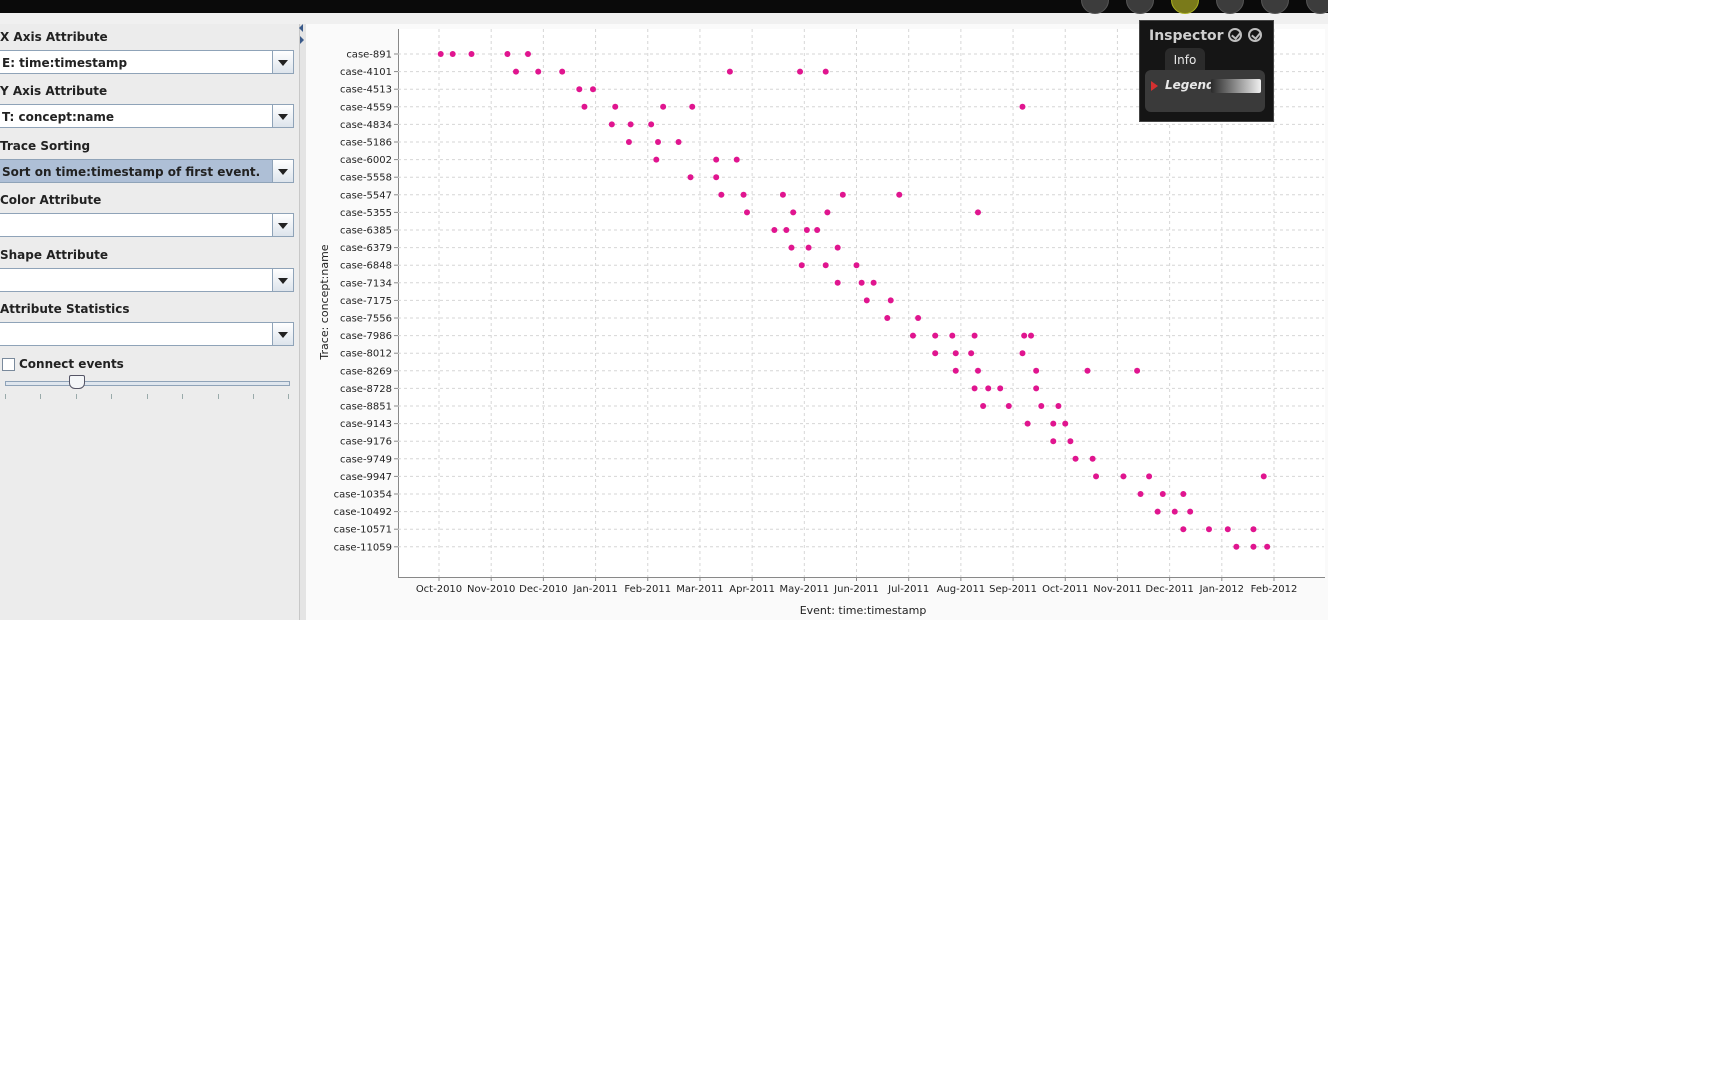 This screenshot has width=1728, height=1088. What do you see at coordinates (8, 364) in the screenshot?
I see `connect-events-checkbox` at bounding box center [8, 364].